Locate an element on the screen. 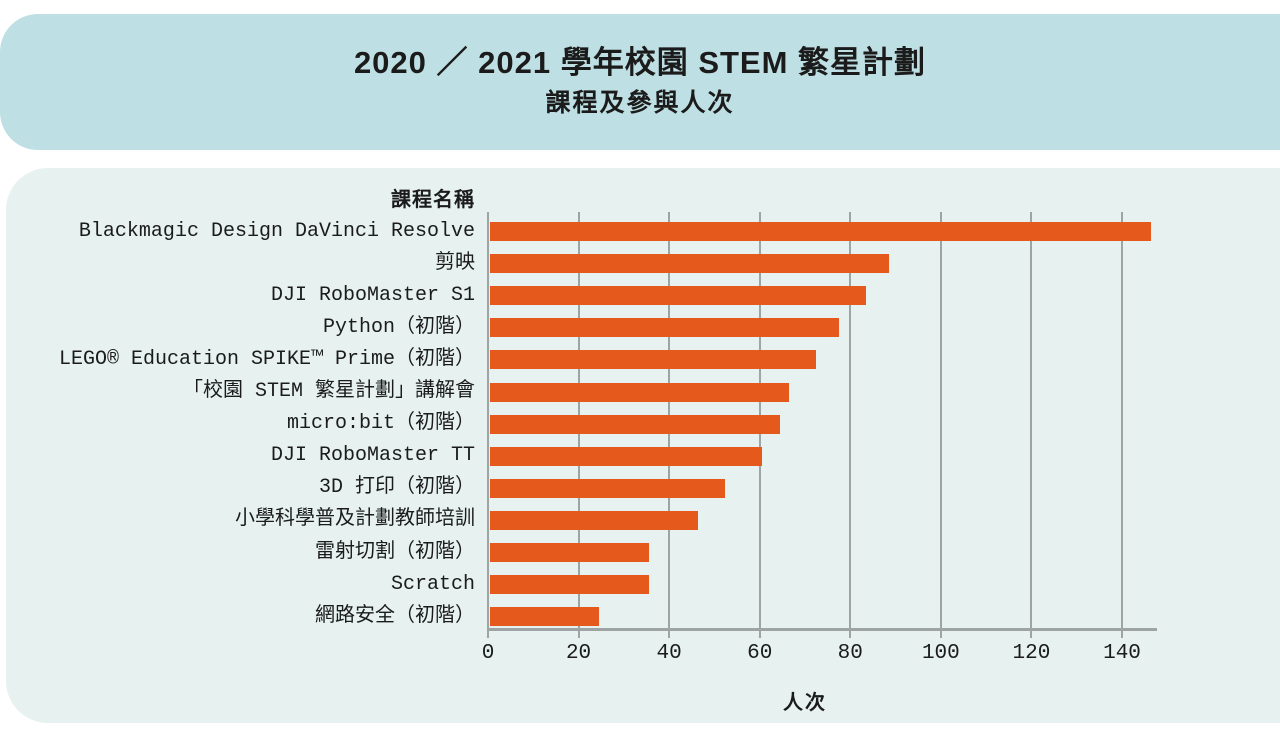  category-label: DJI RoboMaster TT is located at coordinates (372, 456).